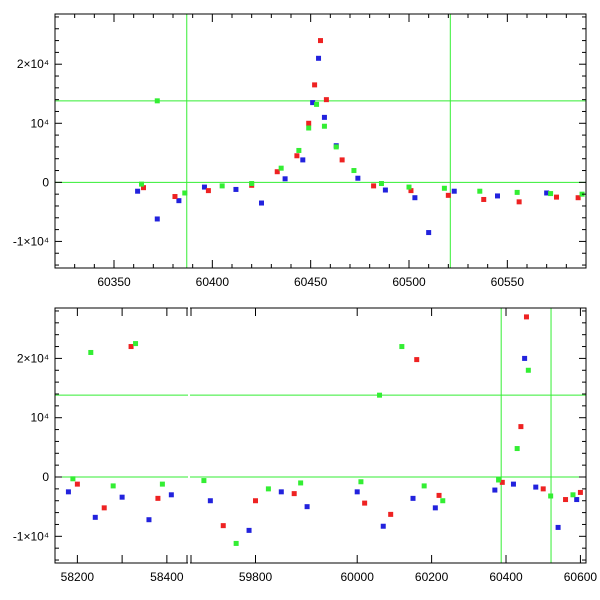 This screenshot has width=600, height=600. I want to click on x-tick-label: 60600, so click(581, 577).